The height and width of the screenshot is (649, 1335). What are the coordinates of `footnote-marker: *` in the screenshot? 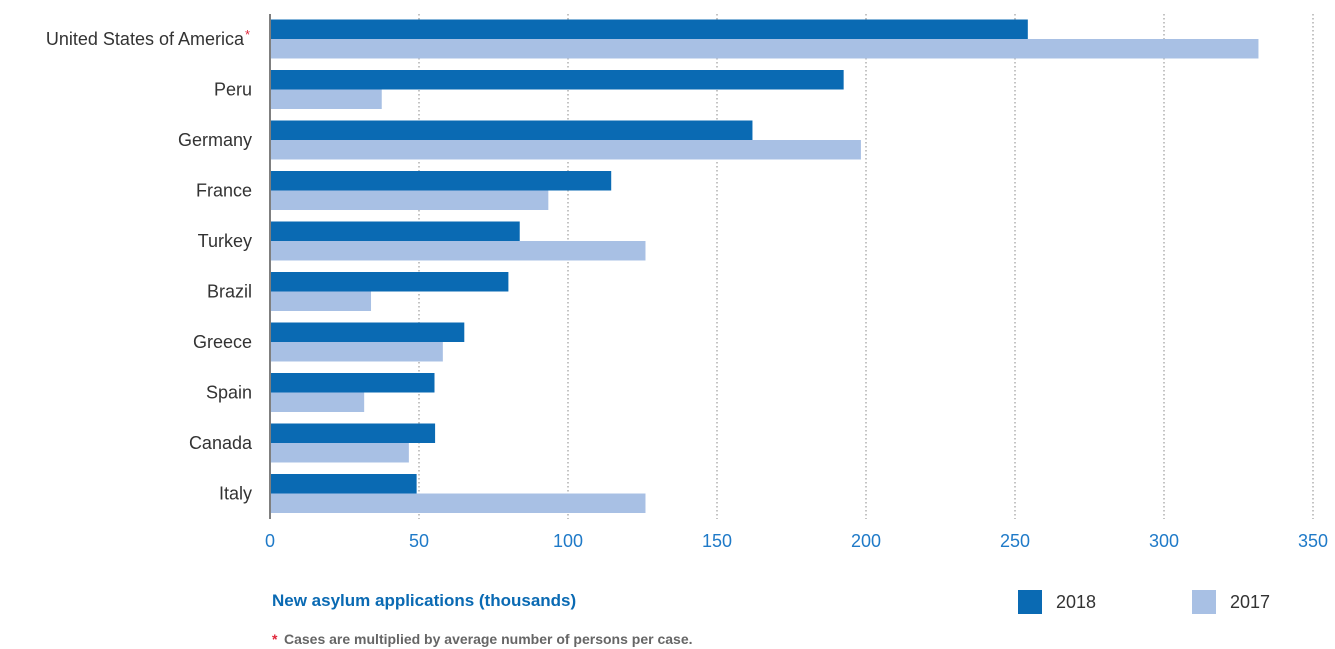 It's located at (275, 639).